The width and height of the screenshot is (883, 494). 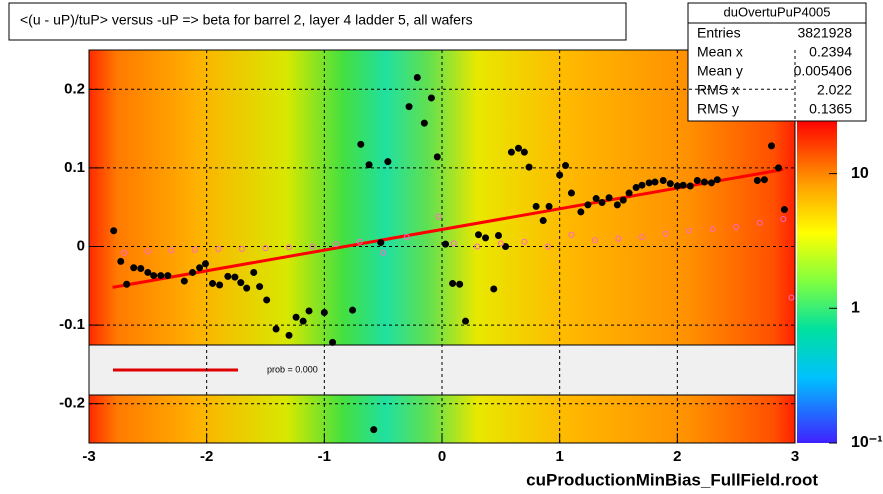 I want to click on stats-label: RMS y, so click(x=718, y=109).